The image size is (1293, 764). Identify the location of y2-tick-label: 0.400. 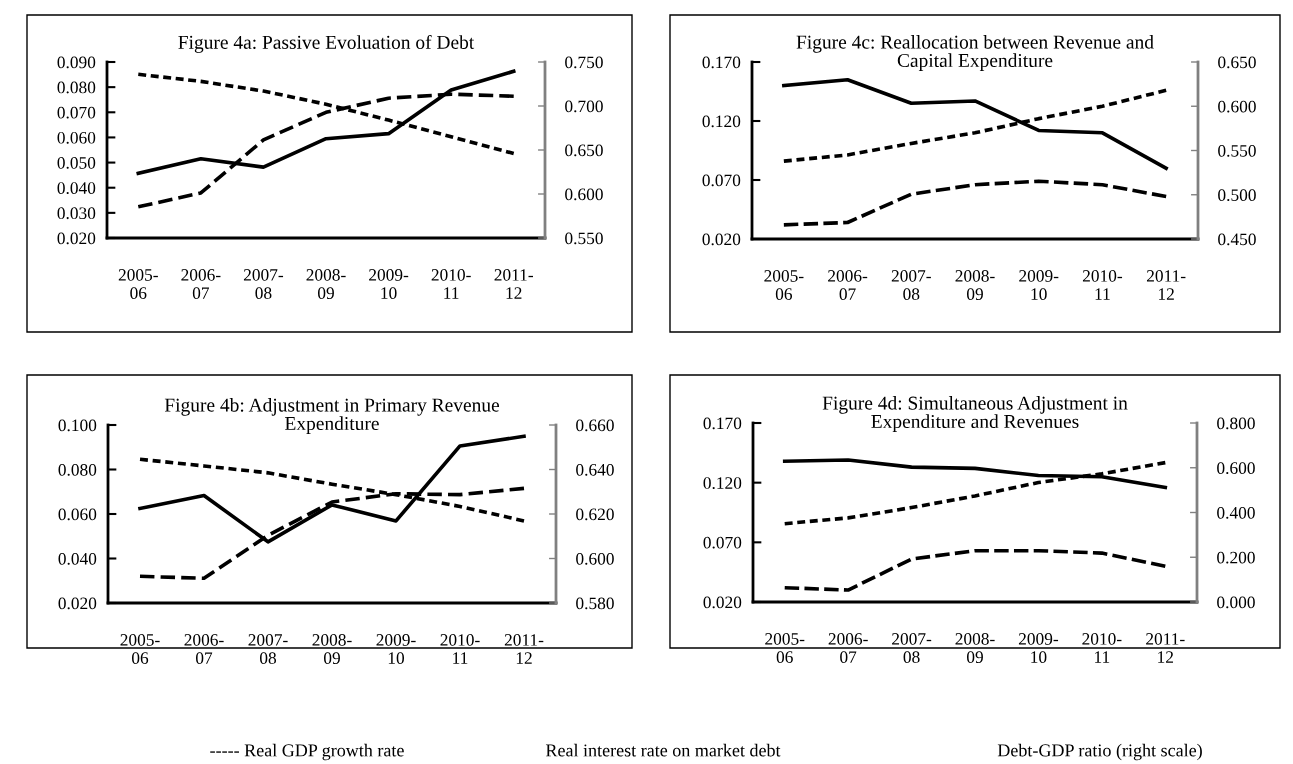
(1236, 512).